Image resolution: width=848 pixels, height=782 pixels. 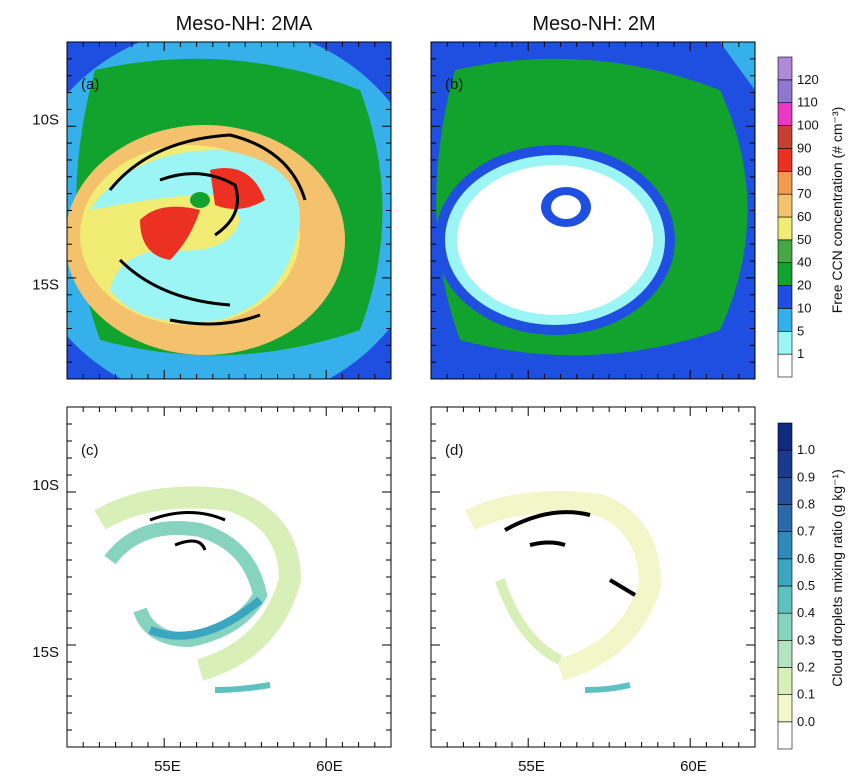 What do you see at coordinates (808, 79) in the screenshot?
I see `colorbar-ccn-level-label: 120` at bounding box center [808, 79].